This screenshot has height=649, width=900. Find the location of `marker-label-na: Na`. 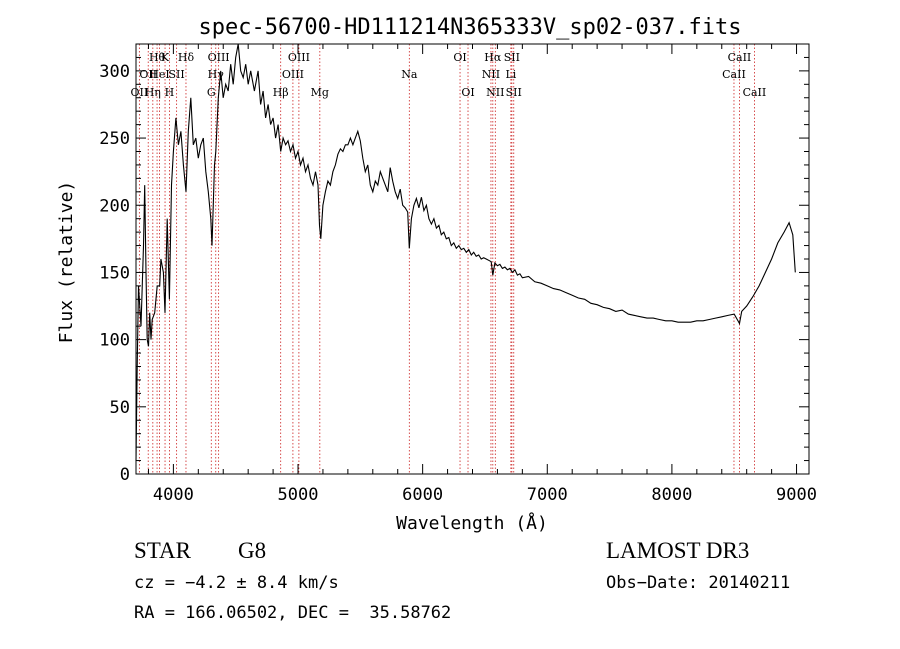

marker-label-na: Na is located at coordinates (409, 74).